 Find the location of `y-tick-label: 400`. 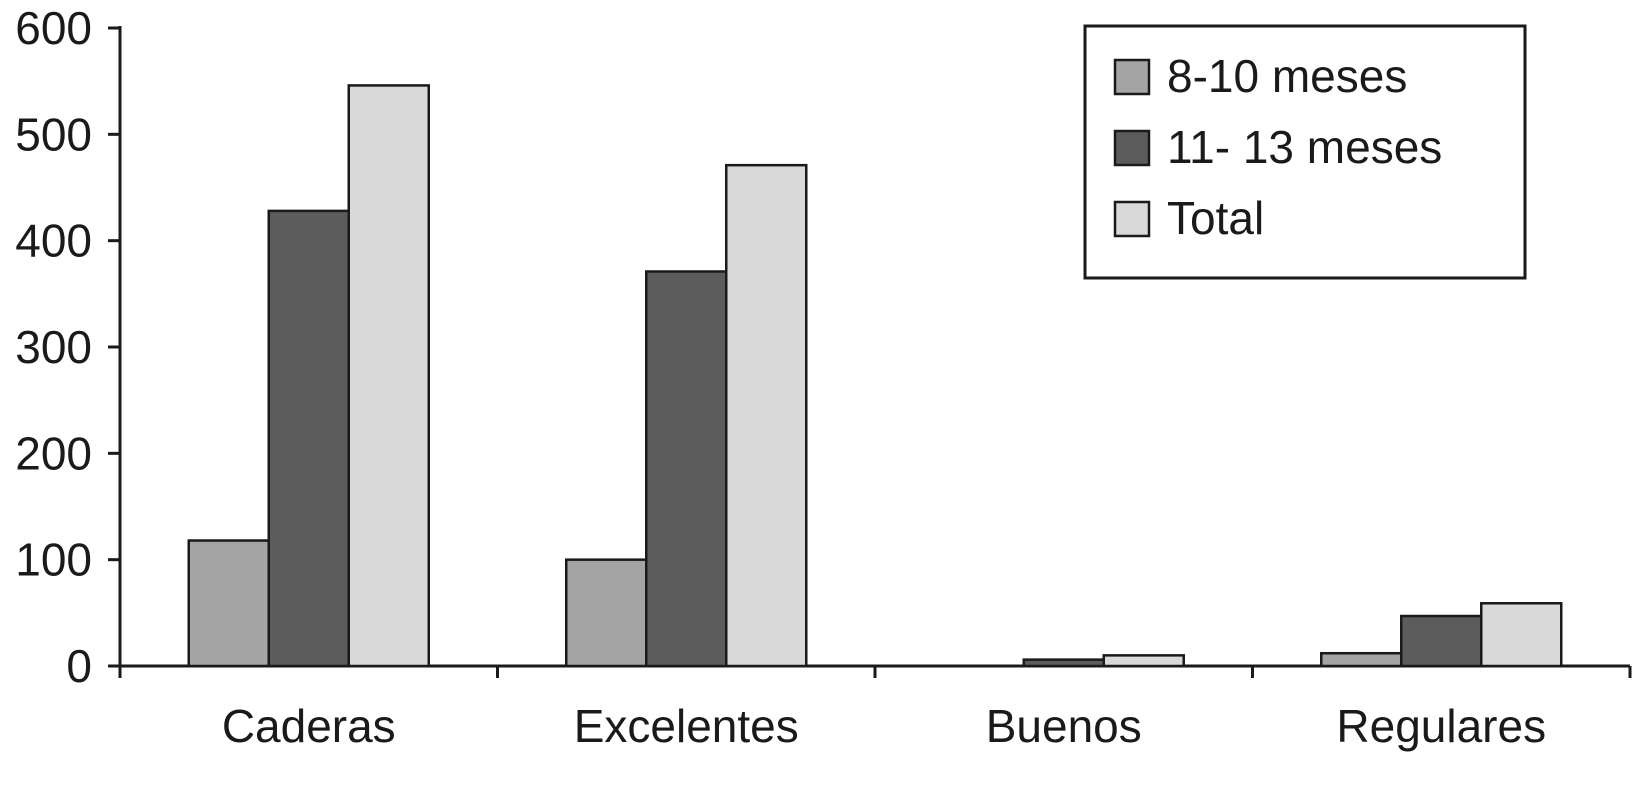

y-tick-label: 400 is located at coordinates (53, 241).